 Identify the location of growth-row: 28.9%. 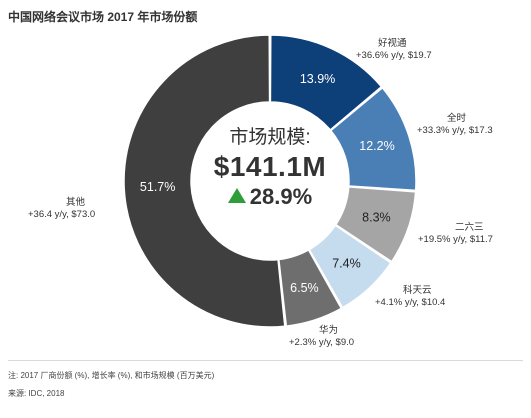
(270, 197).